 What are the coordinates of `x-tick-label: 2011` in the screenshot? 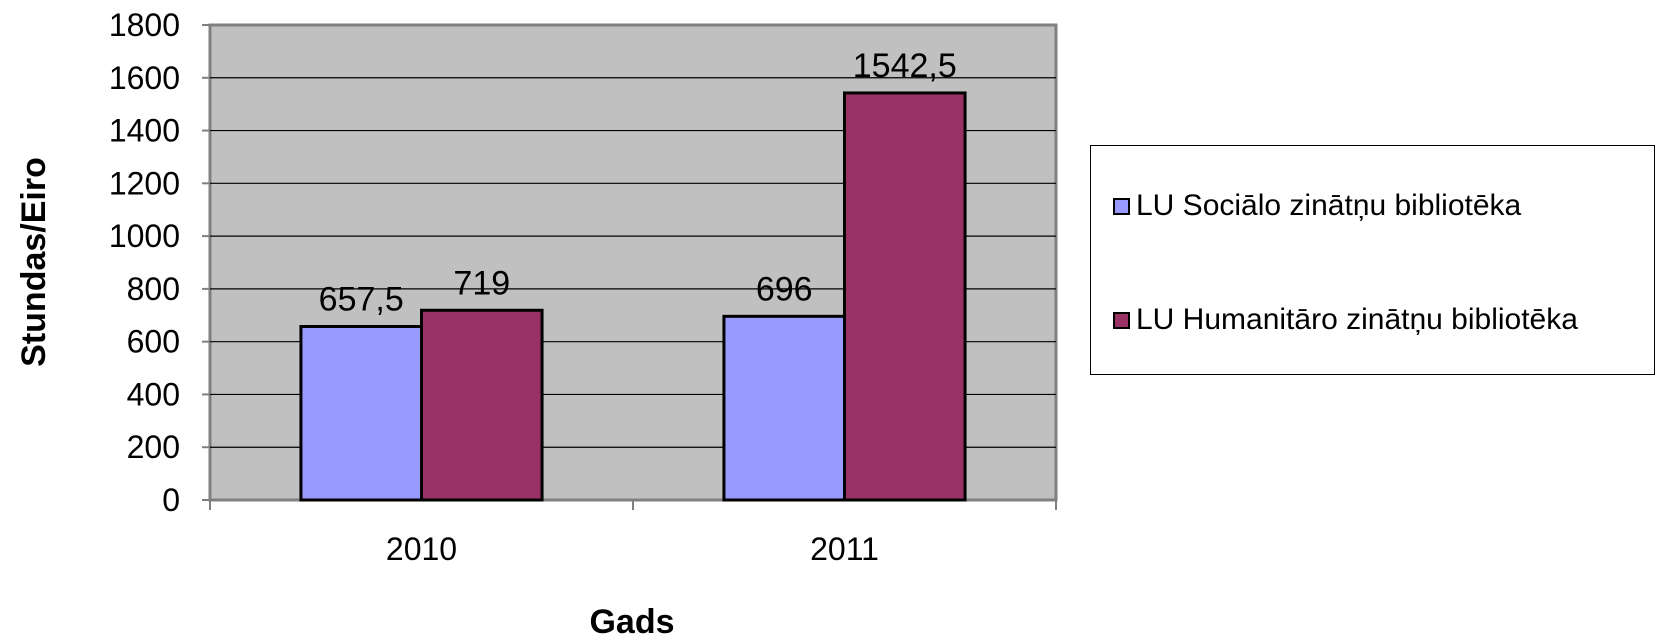 It's located at (844, 549).